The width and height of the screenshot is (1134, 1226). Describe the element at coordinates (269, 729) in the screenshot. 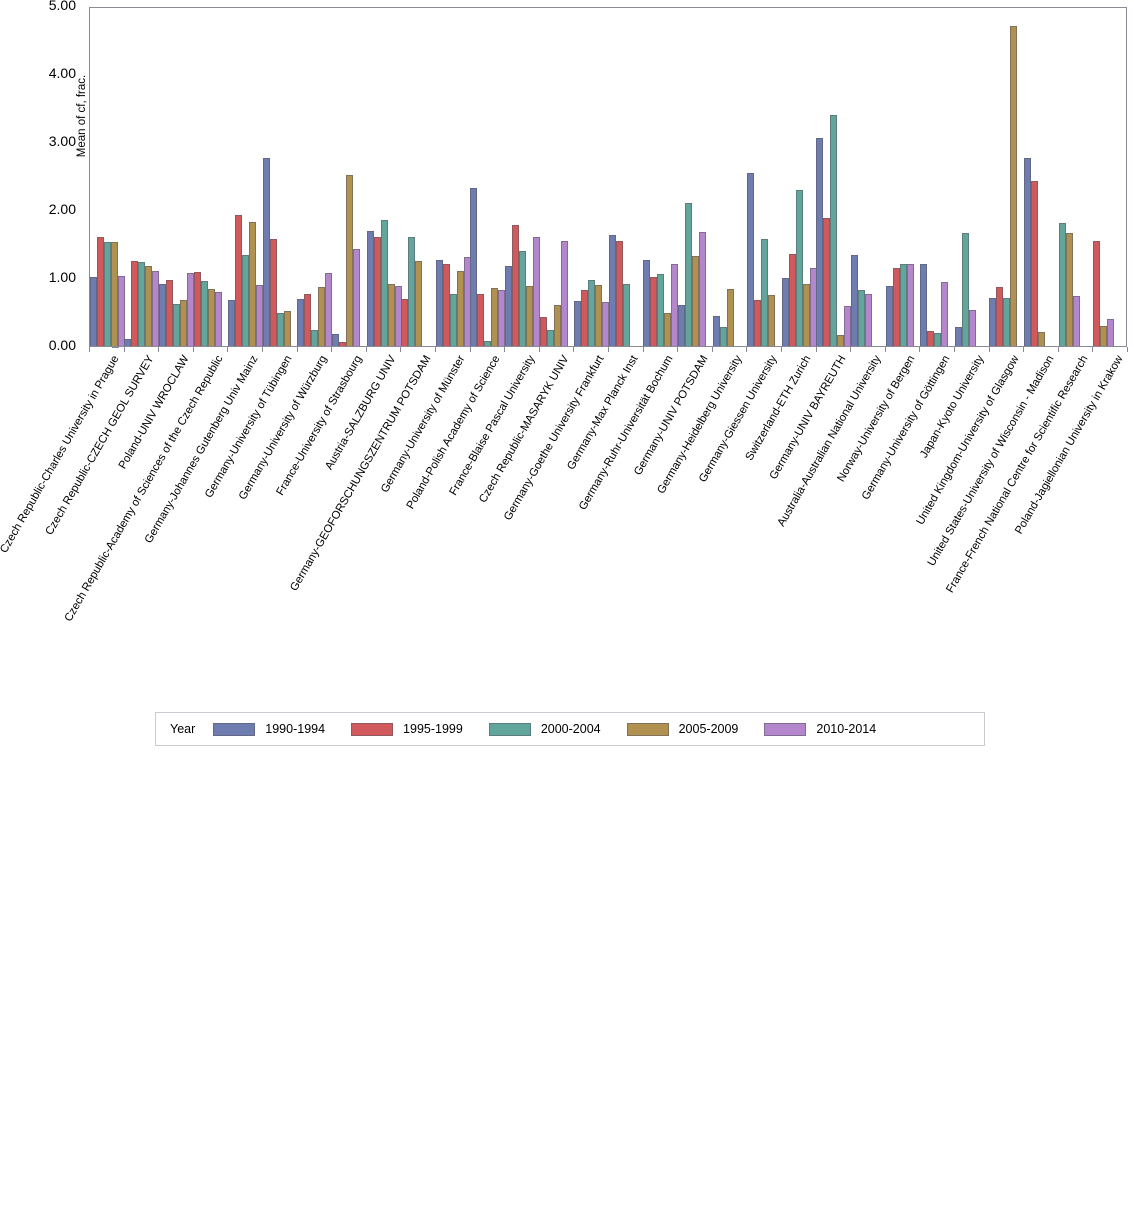

I see `legend-item: 1990-1994` at that location.